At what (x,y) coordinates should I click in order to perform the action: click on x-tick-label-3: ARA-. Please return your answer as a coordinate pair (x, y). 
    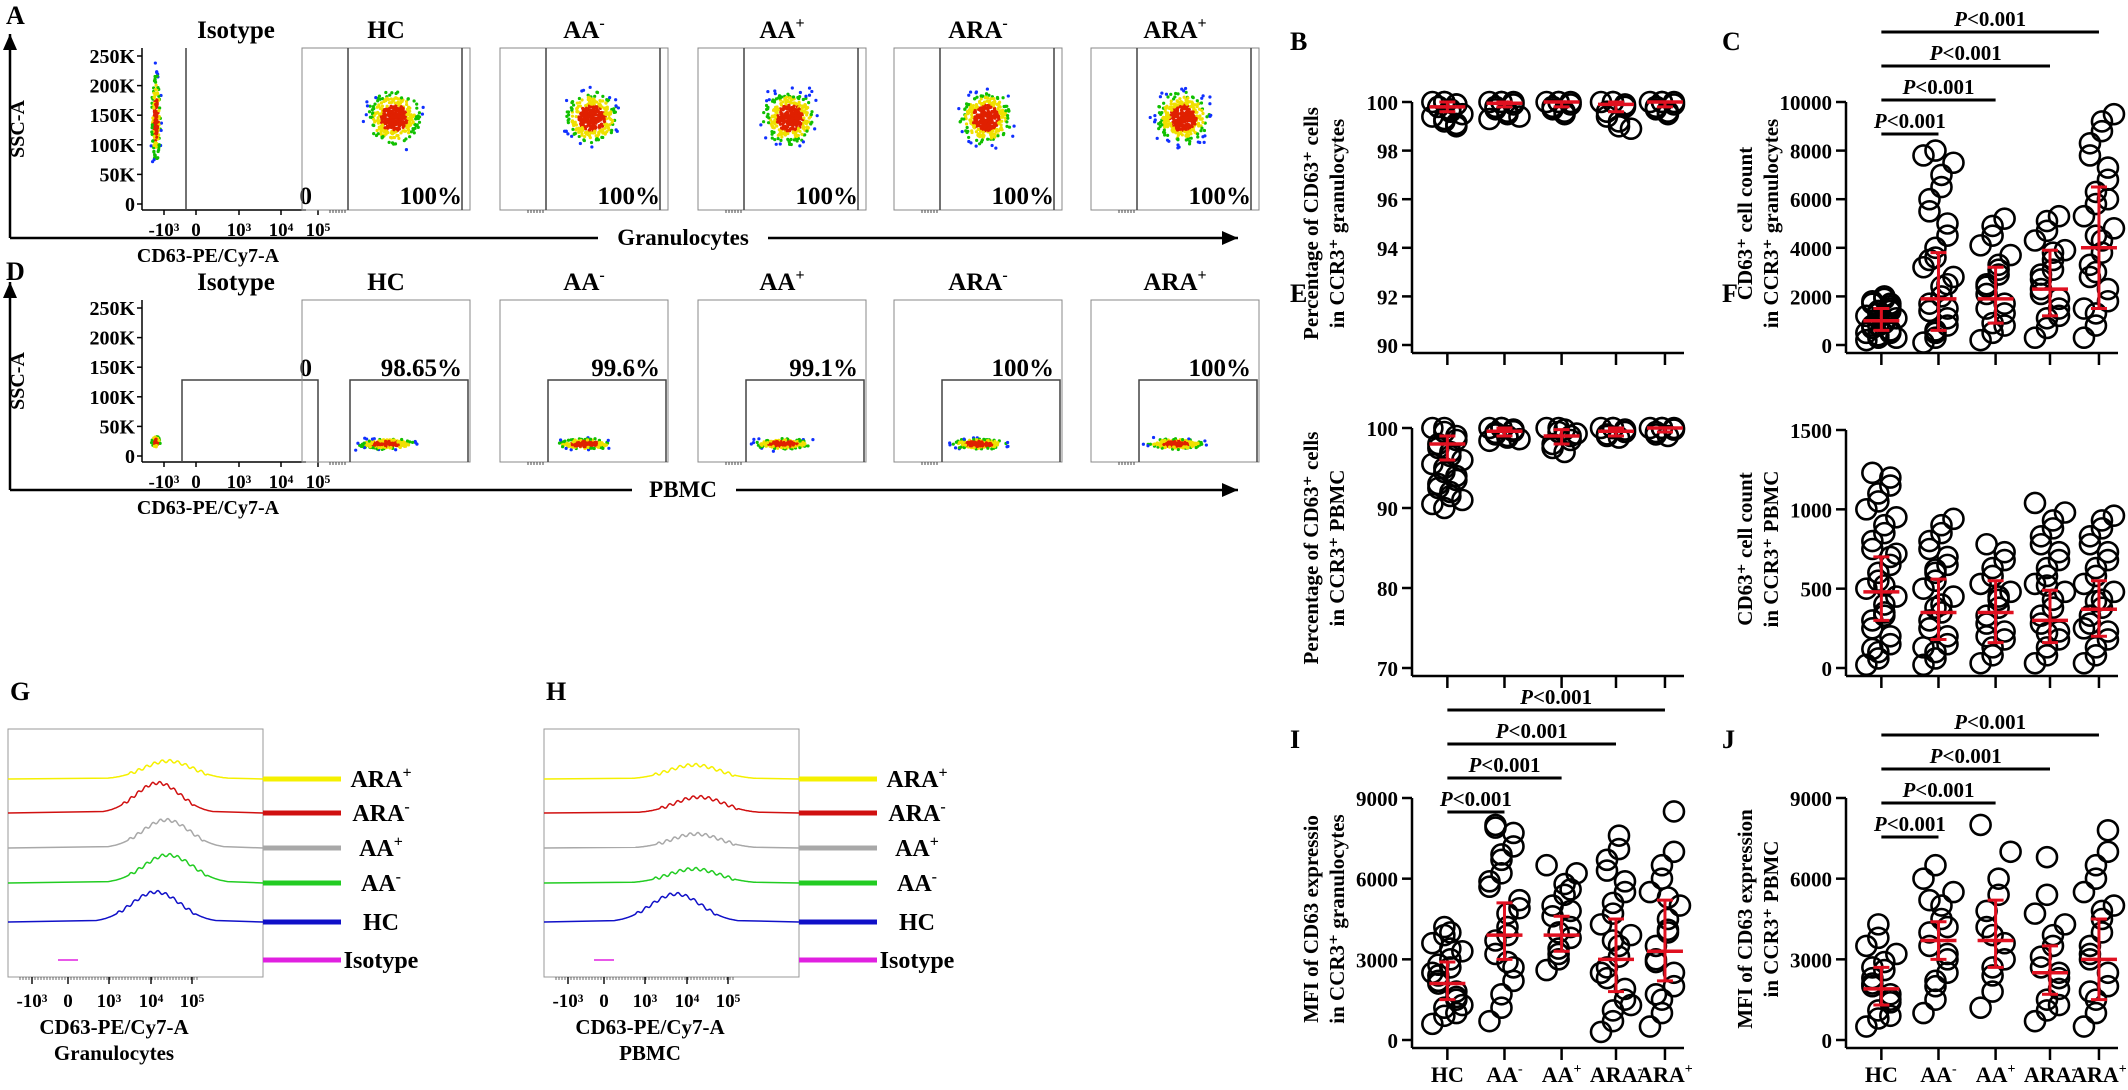
    Looking at the image, I should click on (1616, 1074).